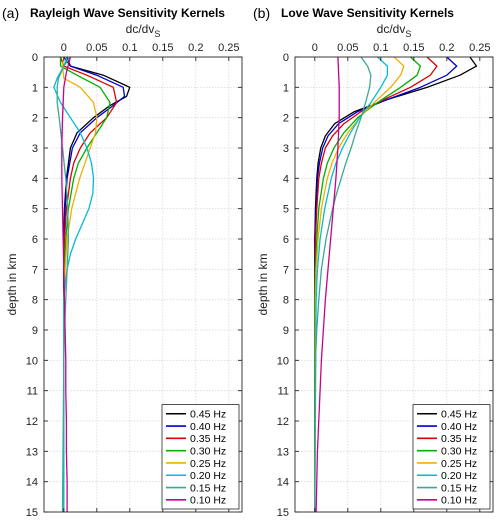 Image resolution: width=500 pixels, height=522 pixels. What do you see at coordinates (208, 427) in the screenshot?
I see `chart-1-legend-label-0-40-hz: 0.40 Hz` at bounding box center [208, 427].